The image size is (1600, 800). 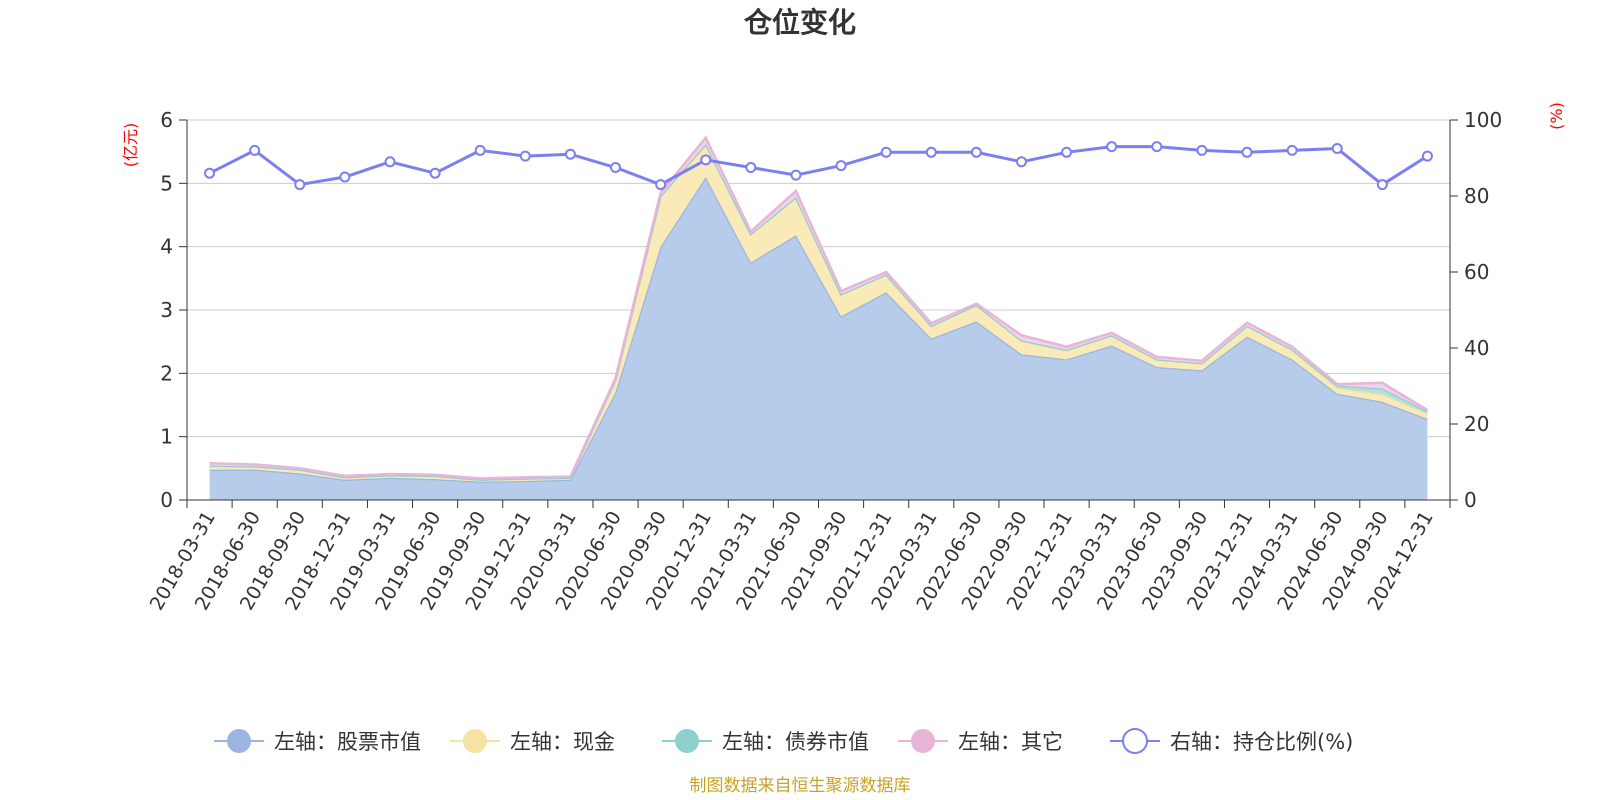 What do you see at coordinates (1470, 500) in the screenshot?
I see `right-tick-label: 0` at bounding box center [1470, 500].